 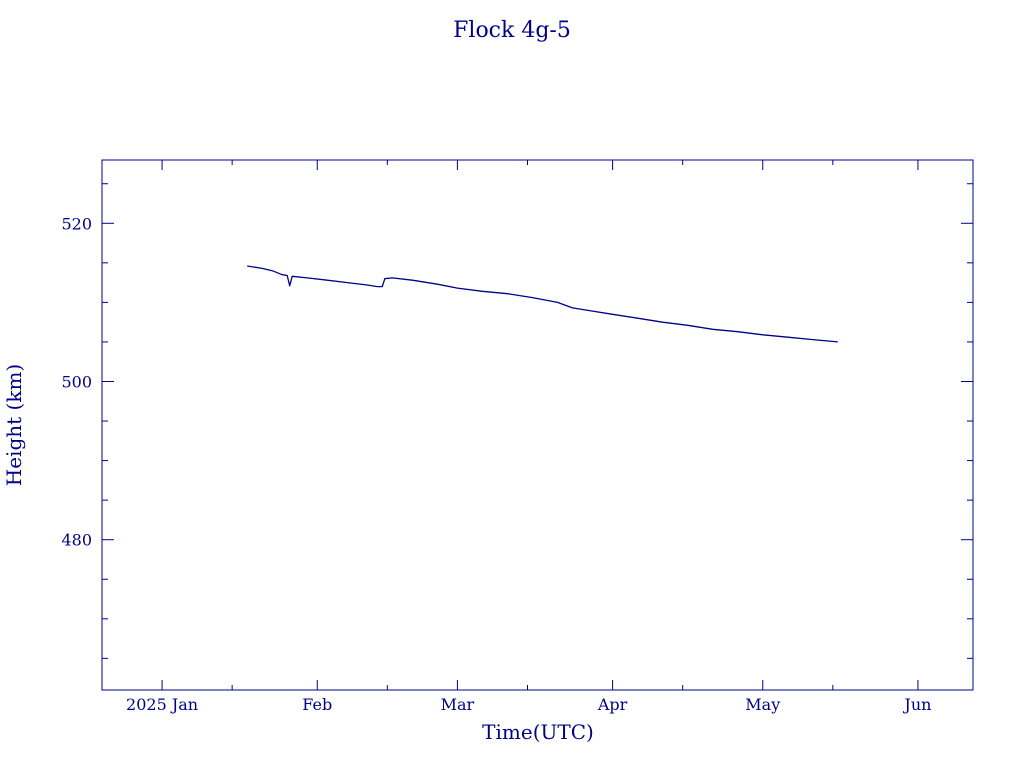 I want to click on x-tick-labels: 2025 Jan Feb Mar Apr May Jun, so click(x=528, y=704).